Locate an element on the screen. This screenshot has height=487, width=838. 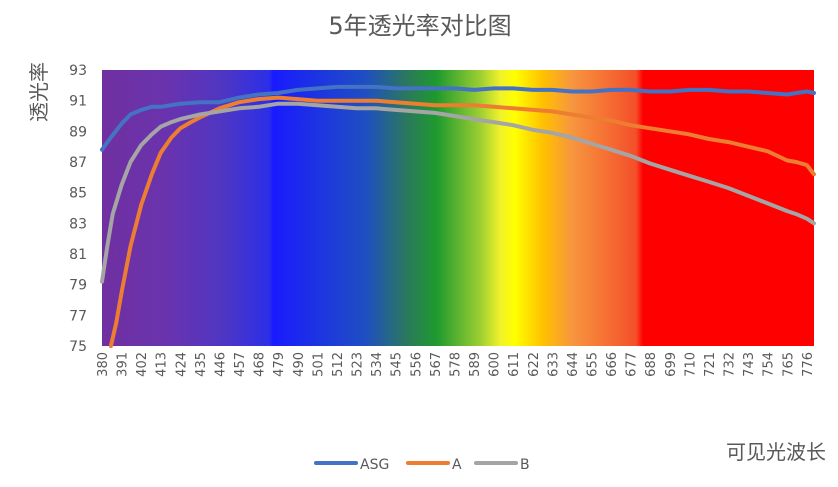
x-tick-label: 666 is located at coordinates (612, 364).